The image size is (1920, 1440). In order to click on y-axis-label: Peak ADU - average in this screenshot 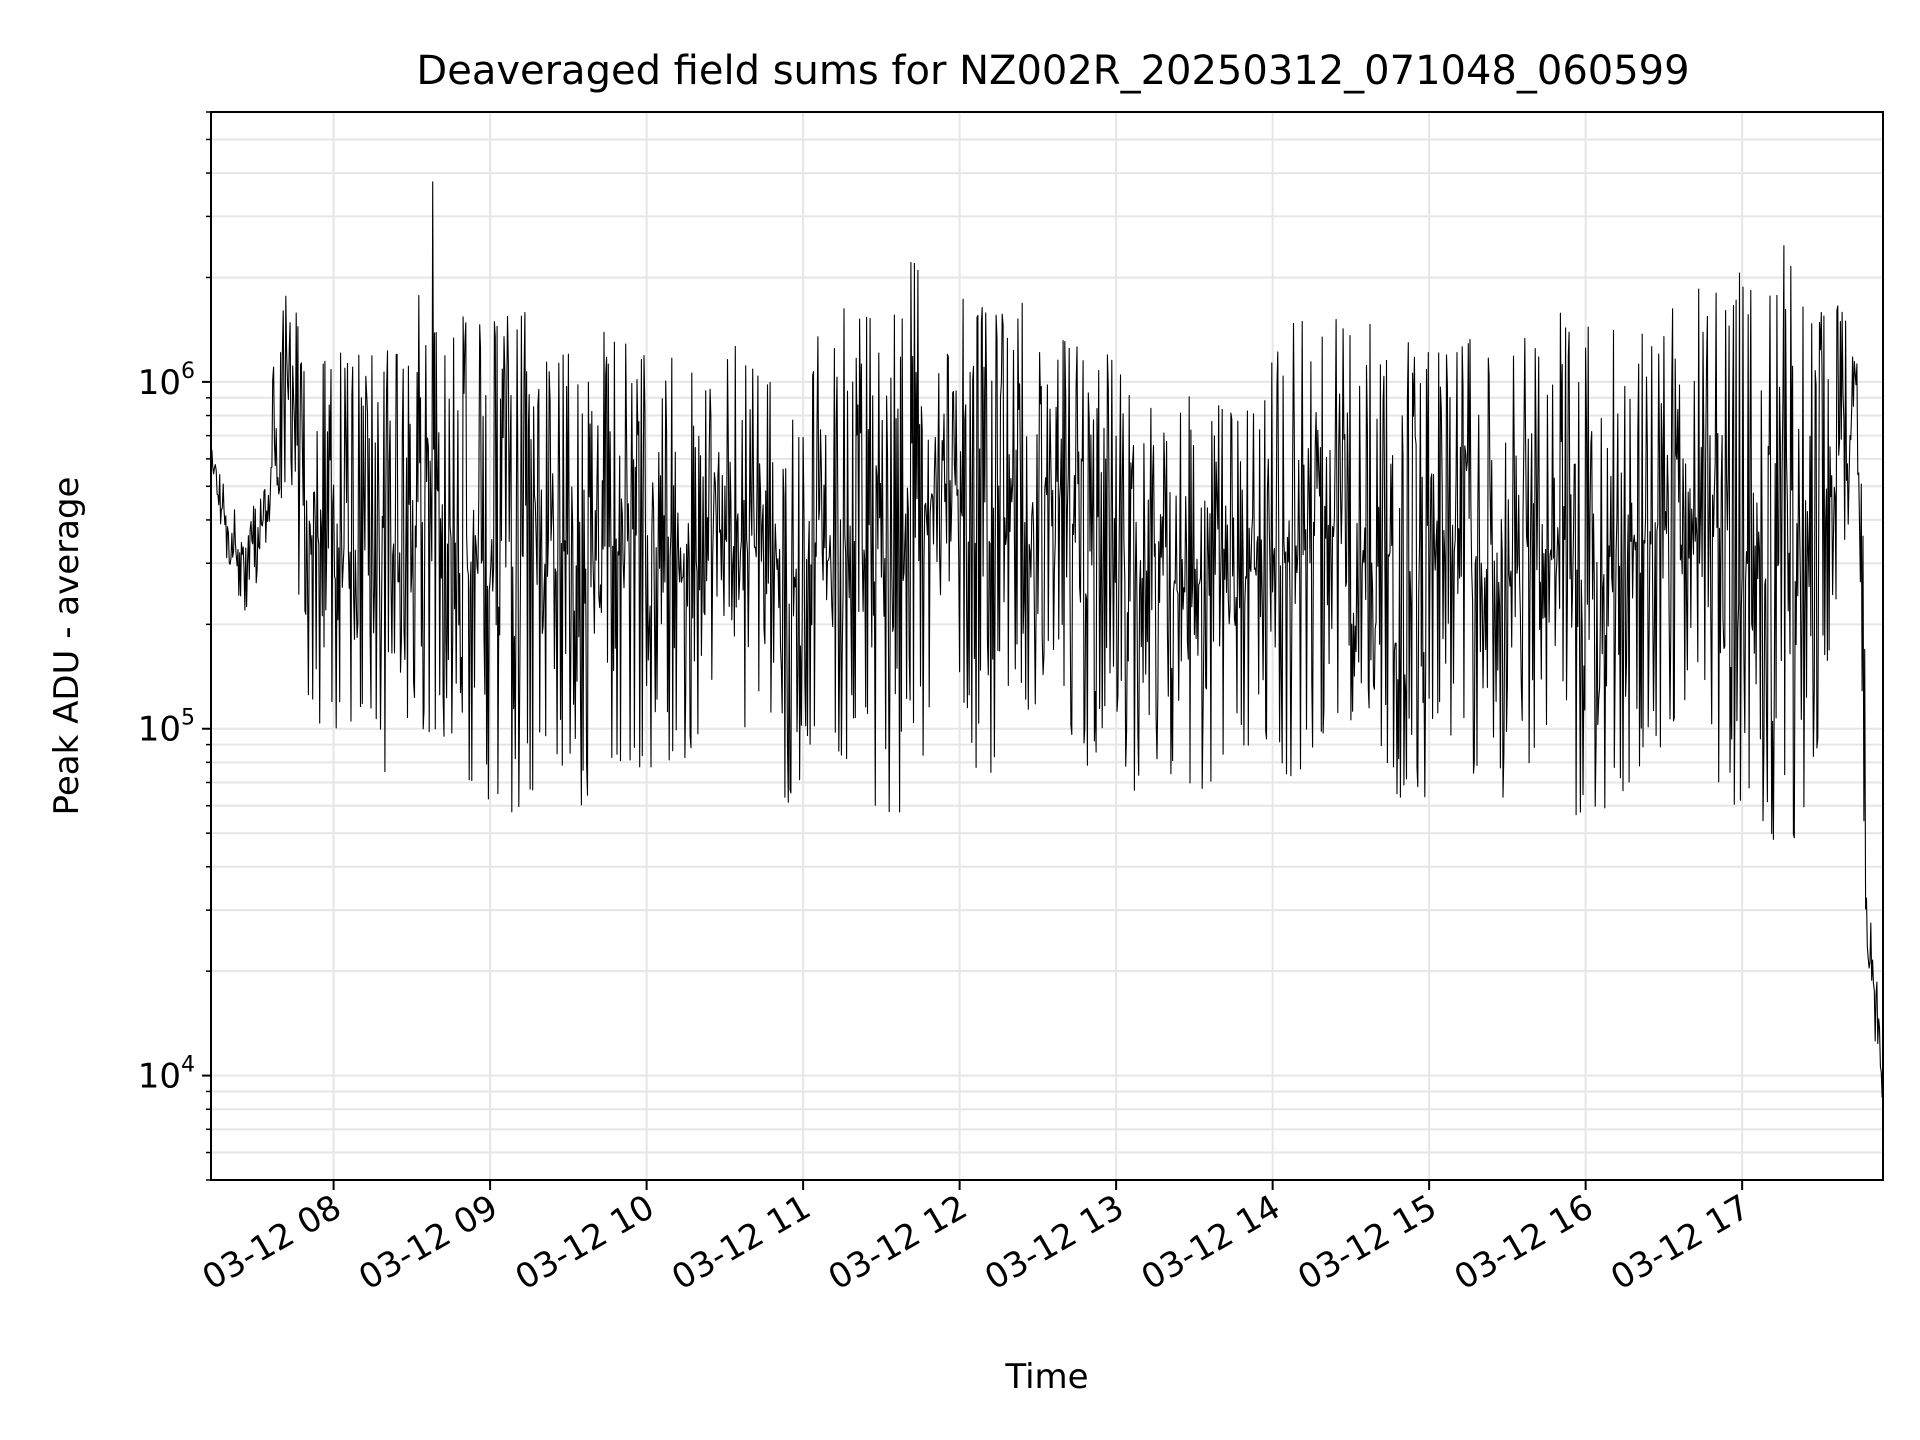, I will do `click(67, 646)`.